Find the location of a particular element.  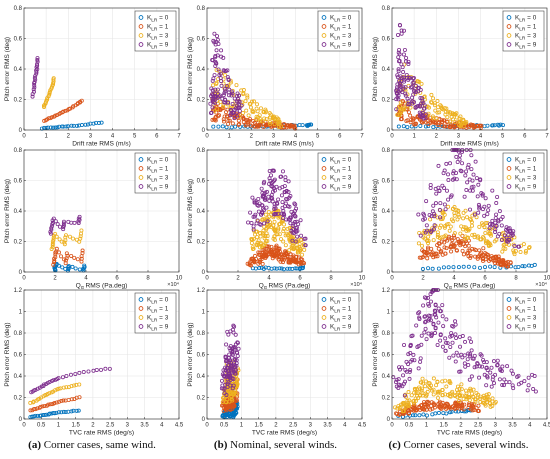

y-tick-label: 0.4 is located at coordinates (386, 70).